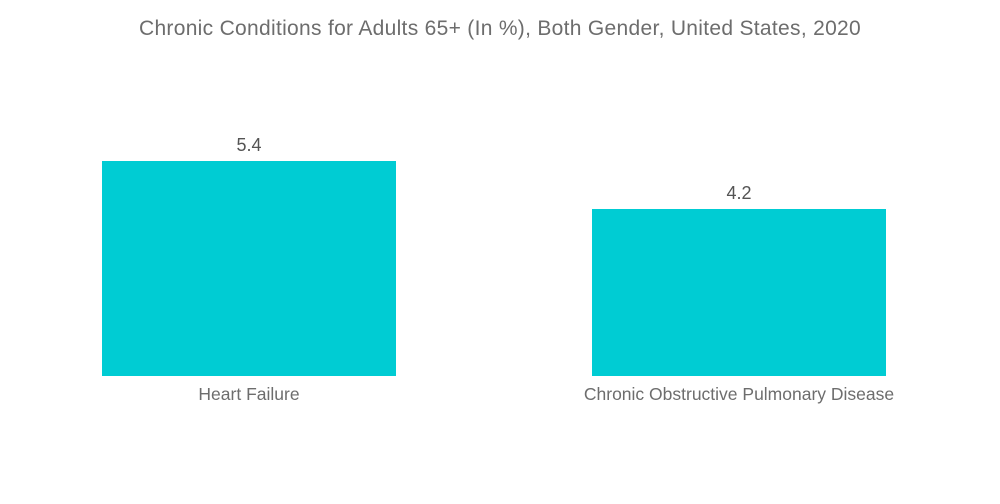 The width and height of the screenshot is (1000, 504). What do you see at coordinates (249, 145) in the screenshot?
I see `value-label-heart-failure: 5.4` at bounding box center [249, 145].